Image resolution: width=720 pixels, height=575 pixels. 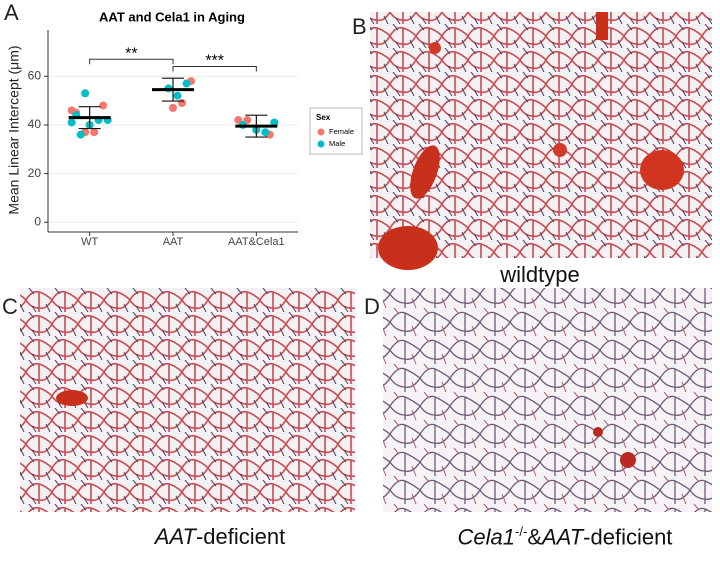 I want to click on panel-label: D, so click(x=372, y=306).